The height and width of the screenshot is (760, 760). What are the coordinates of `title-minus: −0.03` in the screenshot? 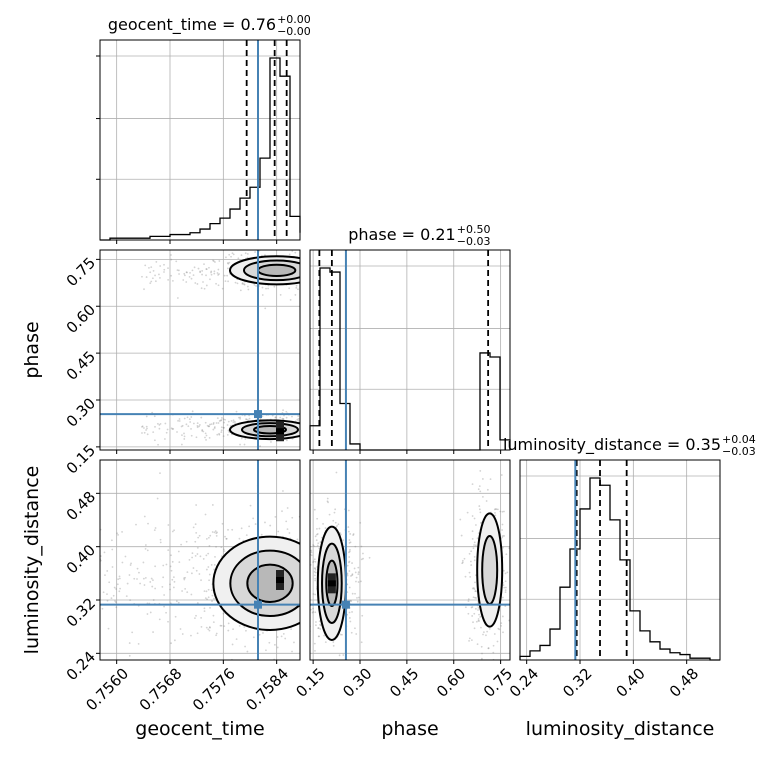 It's located at (739, 451).